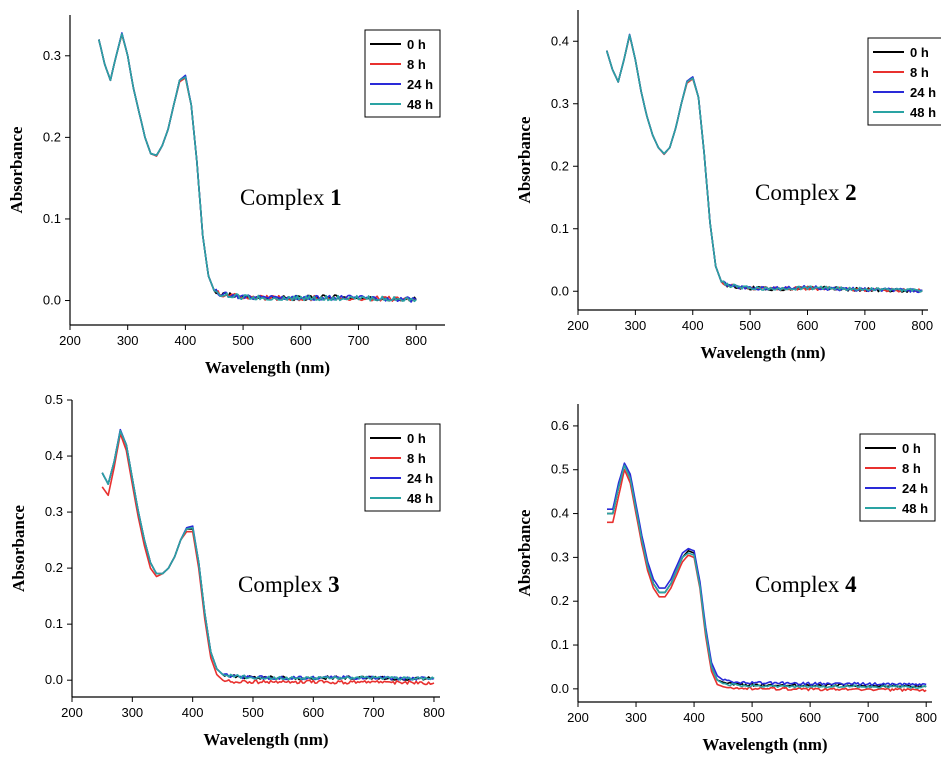 This screenshot has height=764, width=941. What do you see at coordinates (336, 197) in the screenshot?
I see `complex-annotation-number: 1` at bounding box center [336, 197].